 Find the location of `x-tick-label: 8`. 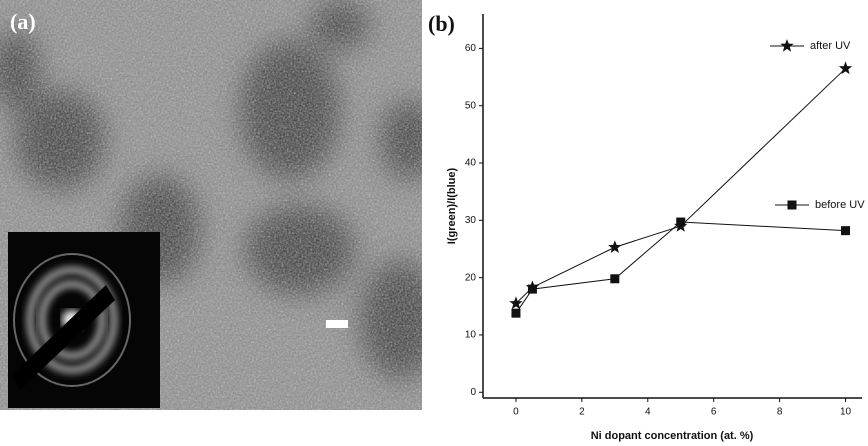

x-tick-label: 8 is located at coordinates (780, 412).